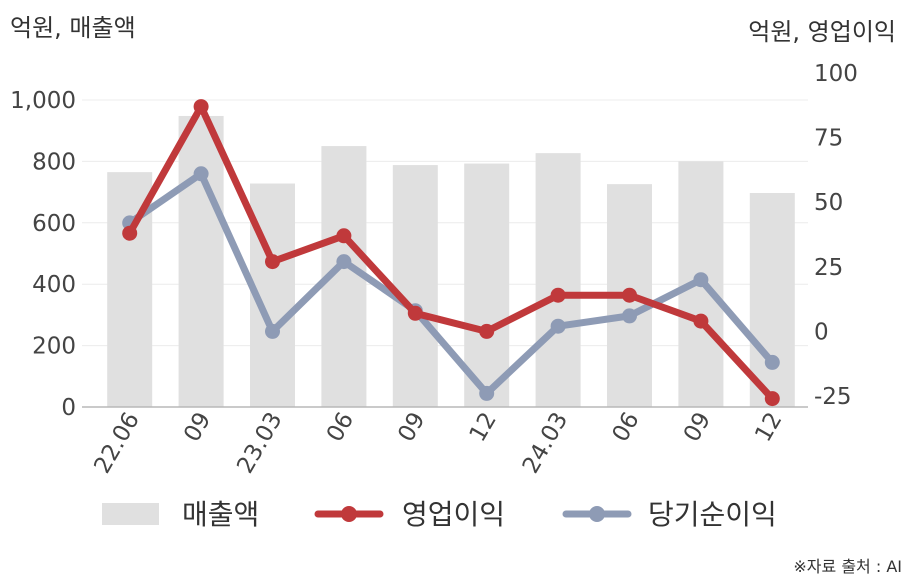 The width and height of the screenshot is (908, 580). I want to click on left-axis-ticks: 1,000 800 600 400 200 0, so click(43, 254).